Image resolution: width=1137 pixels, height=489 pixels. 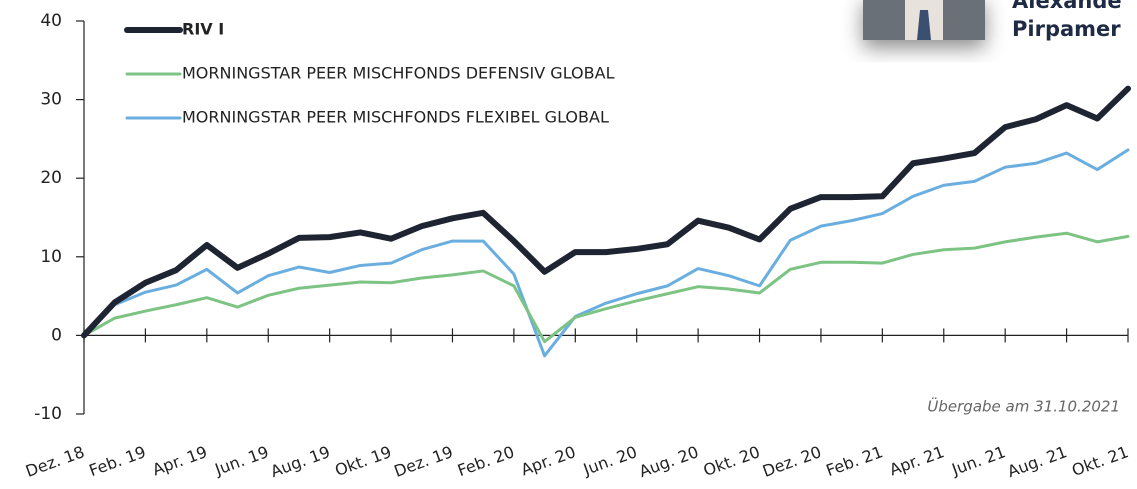 I want to click on person-name: Pirpamer, so click(x=1066, y=29).